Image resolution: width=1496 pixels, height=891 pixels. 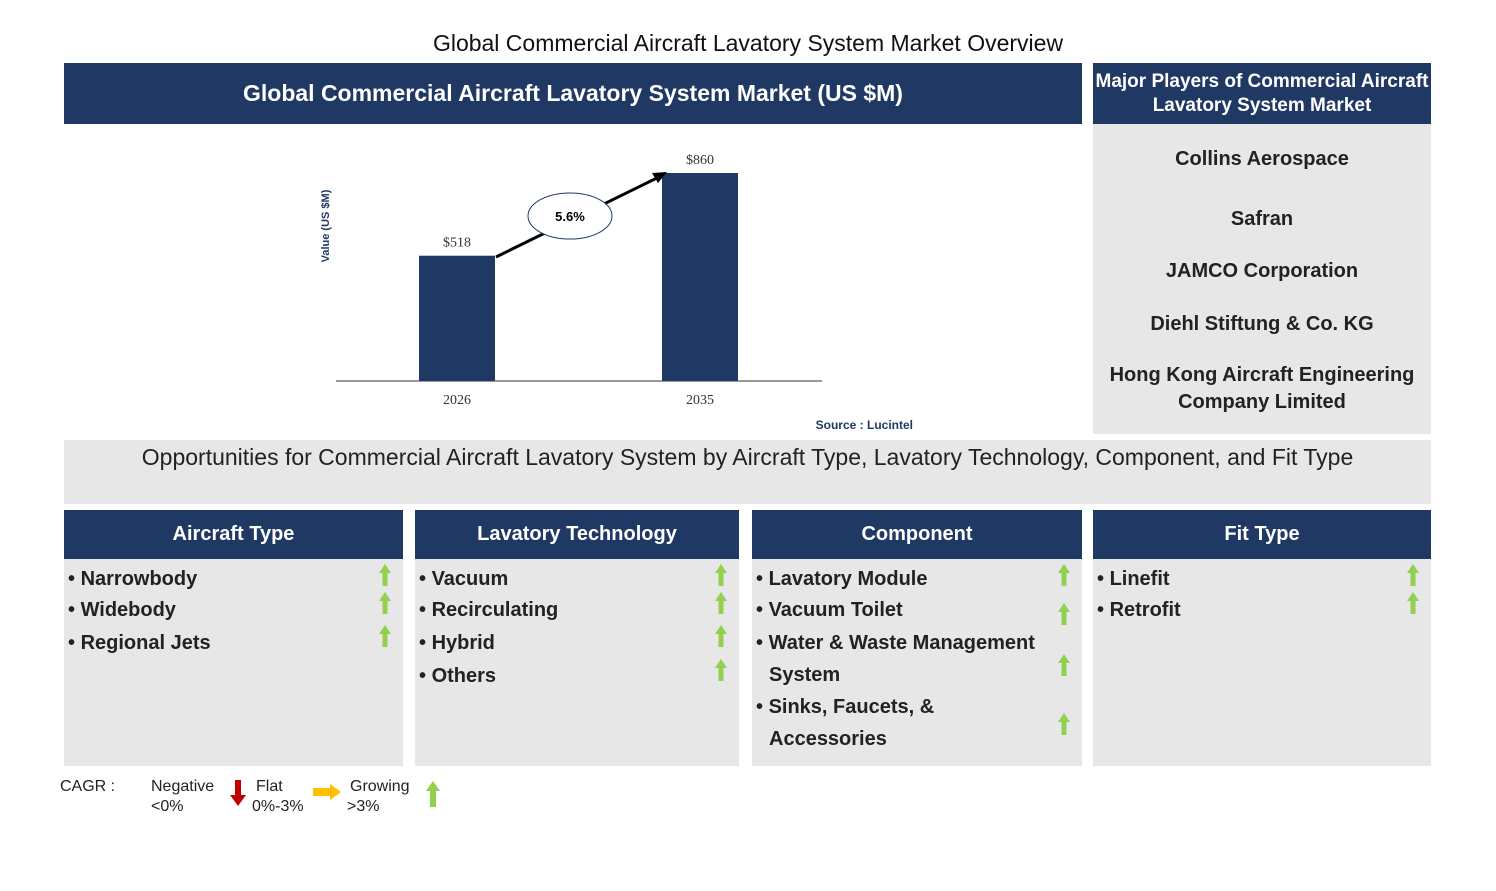 I want to click on list-item: • Narrowbody, so click(x=217, y=579).